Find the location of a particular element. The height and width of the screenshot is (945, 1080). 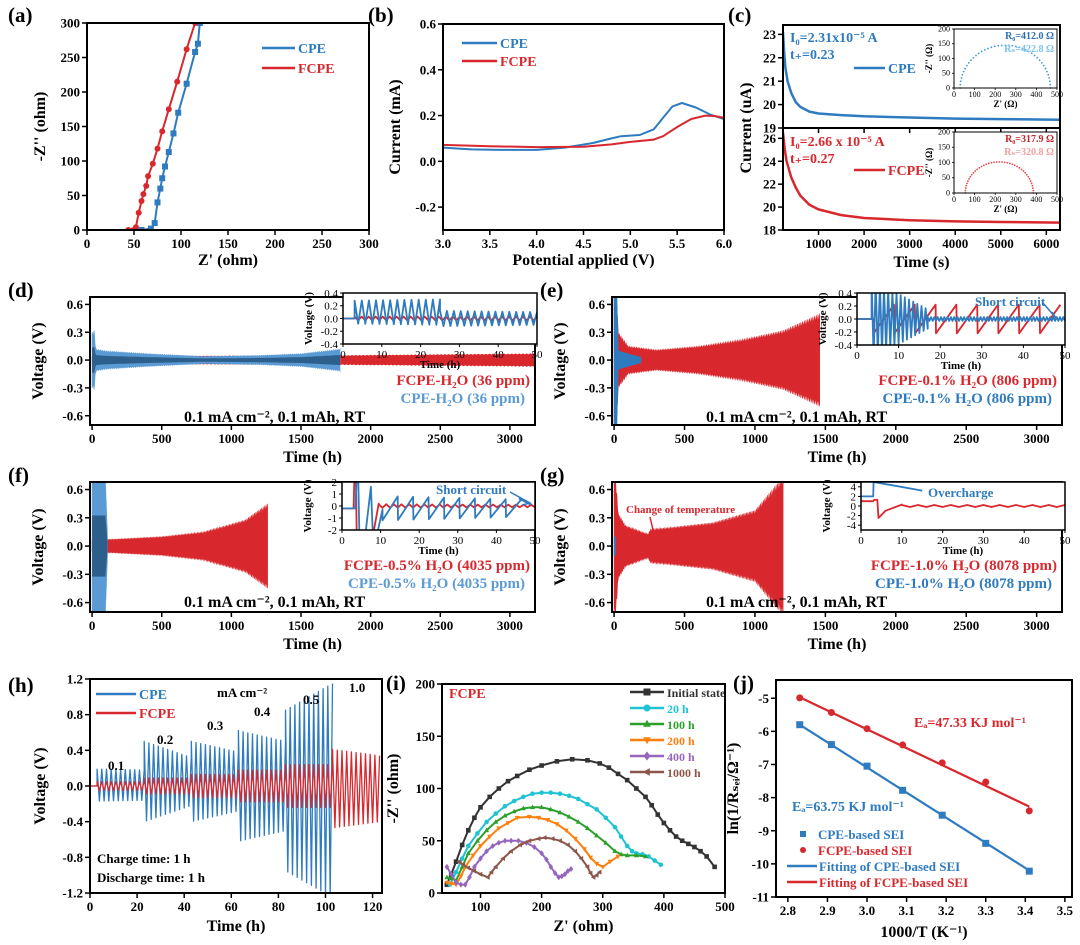

x-tick-label: 10 is located at coordinates (899, 356).